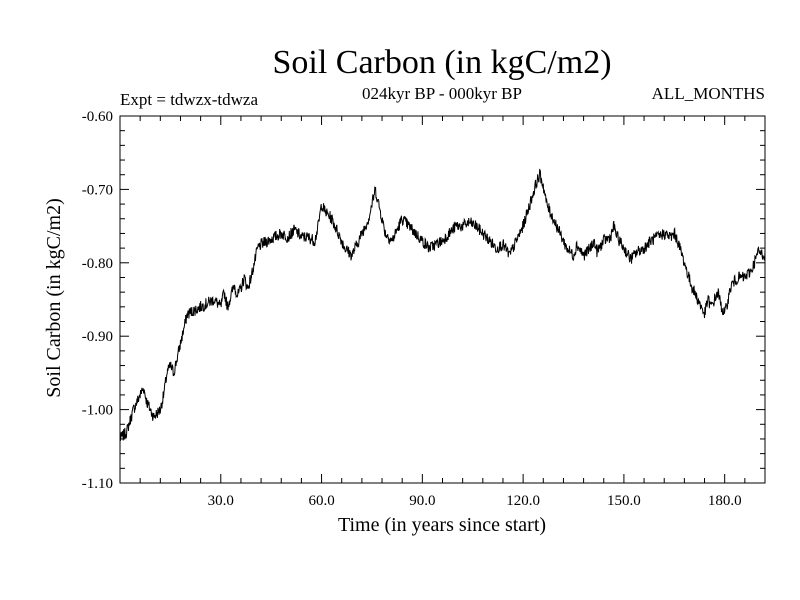 Image resolution: width=800 pixels, height=600 pixels. Describe the element at coordinates (321, 501) in the screenshot. I see `x-tick-label: 60.0` at that location.